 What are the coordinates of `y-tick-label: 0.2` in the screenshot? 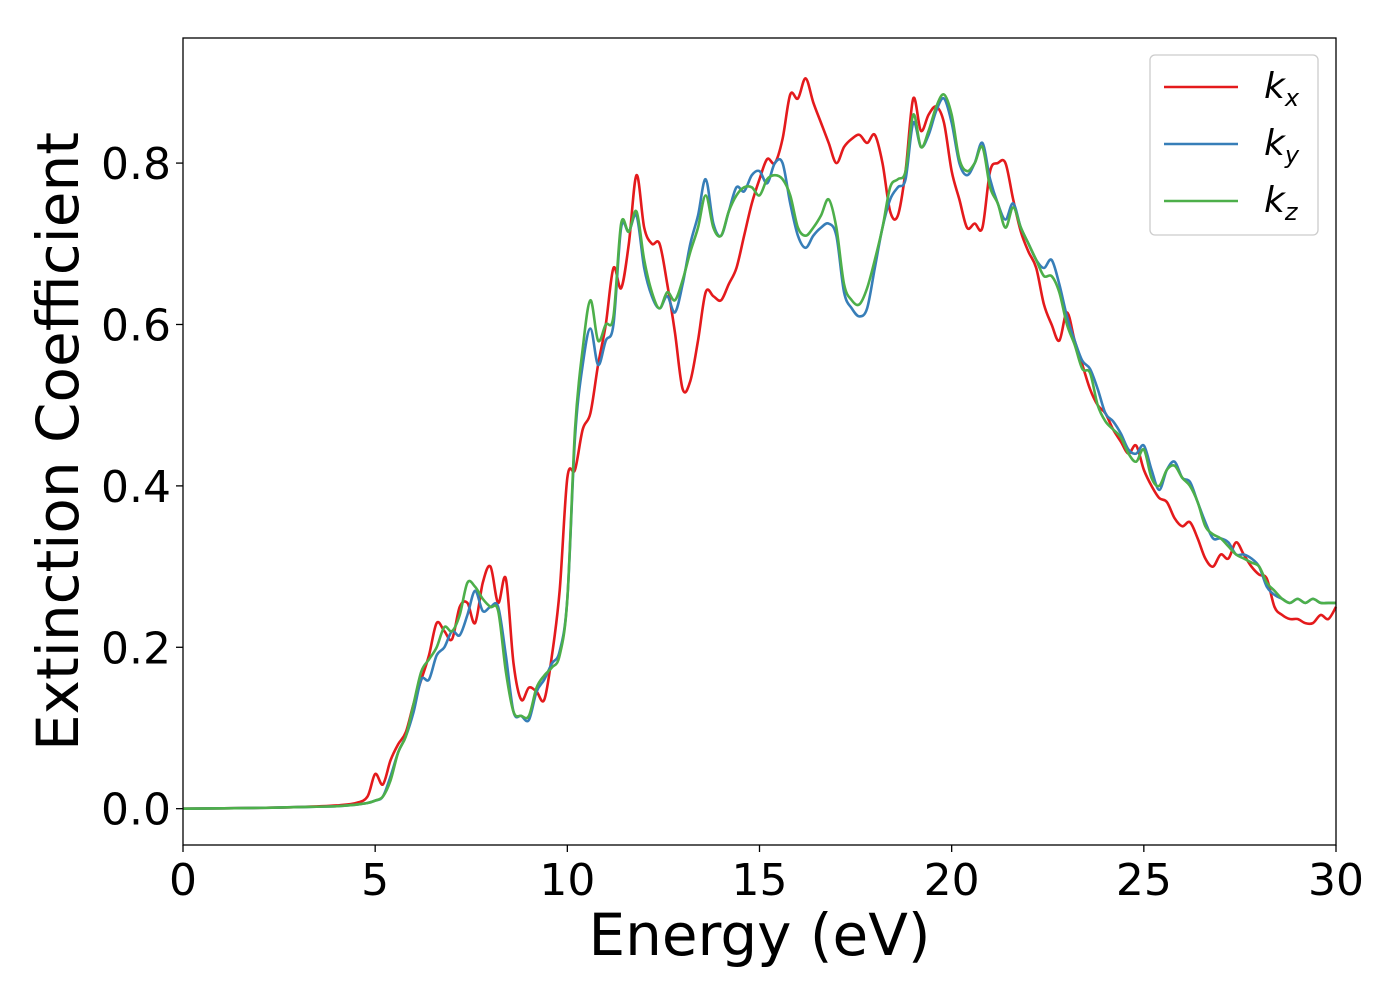 It's located at (136, 648).